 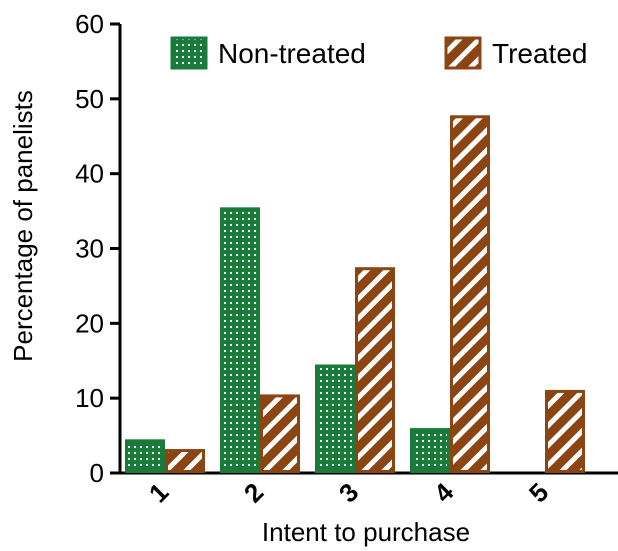 What do you see at coordinates (158, 492) in the screenshot?
I see `x-tick-label: 1` at bounding box center [158, 492].